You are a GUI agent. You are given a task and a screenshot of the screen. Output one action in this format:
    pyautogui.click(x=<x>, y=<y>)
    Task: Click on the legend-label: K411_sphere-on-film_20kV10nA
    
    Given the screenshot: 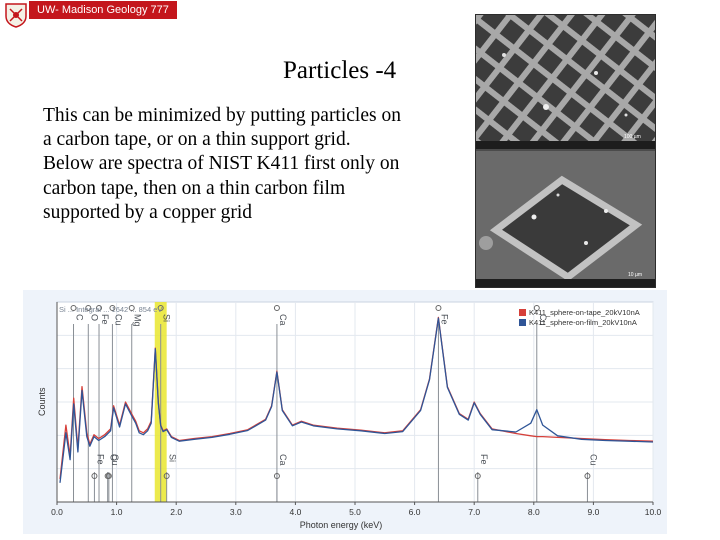 What is the action you would take?
    pyautogui.click(x=583, y=322)
    